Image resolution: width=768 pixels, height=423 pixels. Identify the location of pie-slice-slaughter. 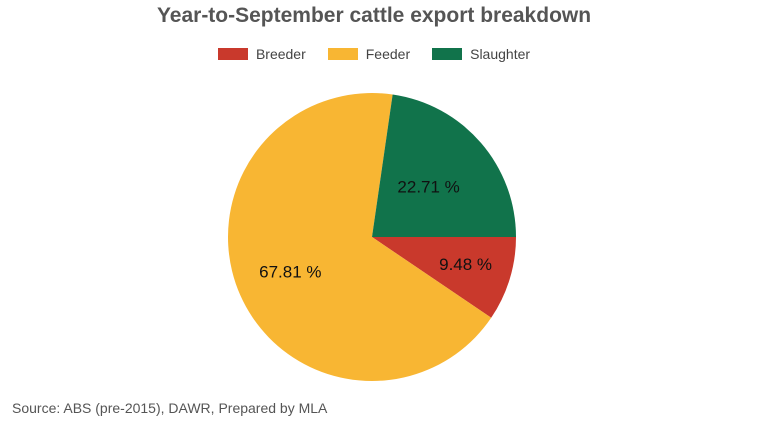
(444, 165).